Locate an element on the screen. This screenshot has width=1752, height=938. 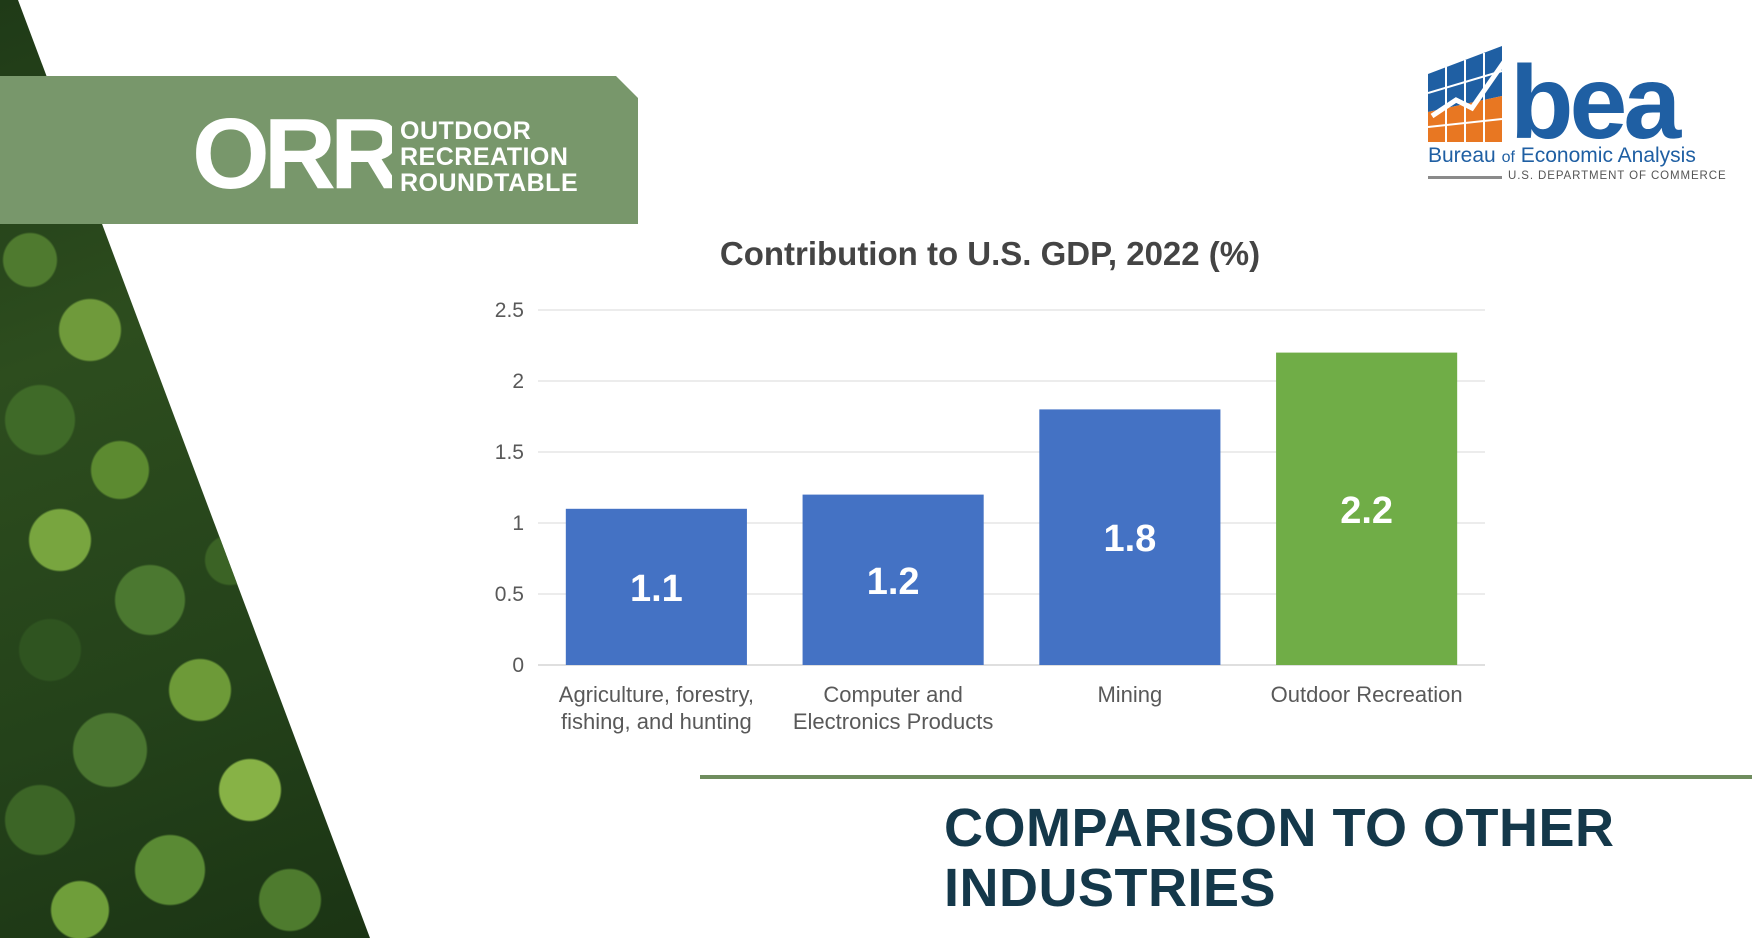
y-tick-label: 2 is located at coordinates (518, 381).